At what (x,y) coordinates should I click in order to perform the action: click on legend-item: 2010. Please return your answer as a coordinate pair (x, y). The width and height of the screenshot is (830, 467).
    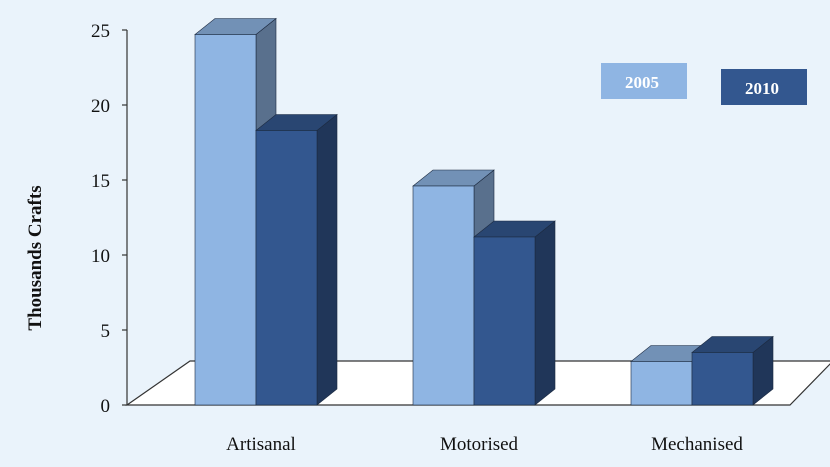
    Looking at the image, I should click on (764, 87).